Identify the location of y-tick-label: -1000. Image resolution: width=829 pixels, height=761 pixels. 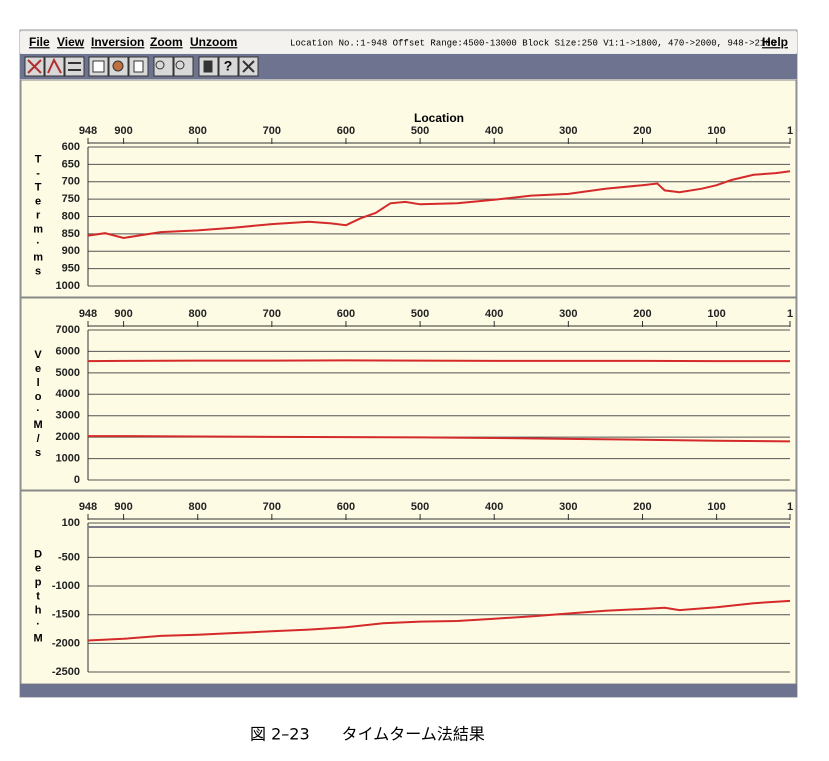
(66, 586).